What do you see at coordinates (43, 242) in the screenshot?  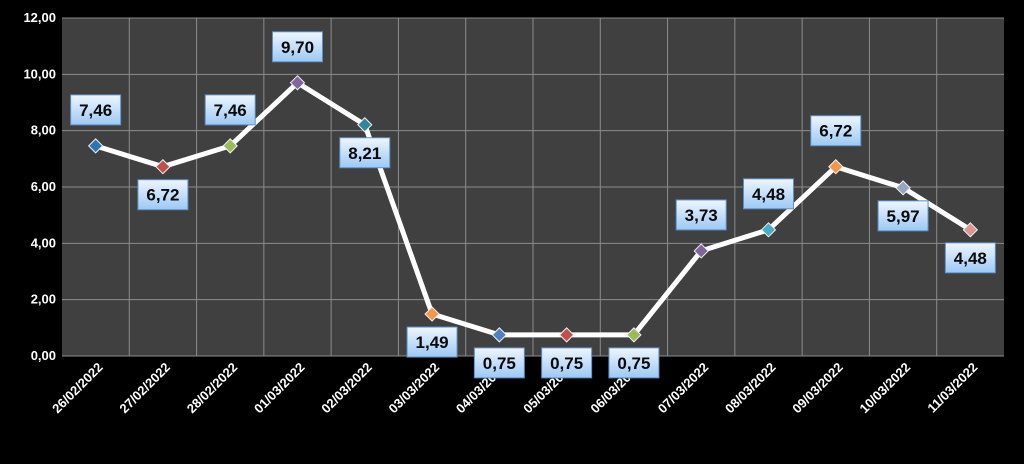 I see `y-tick-label: 4,00` at bounding box center [43, 242].